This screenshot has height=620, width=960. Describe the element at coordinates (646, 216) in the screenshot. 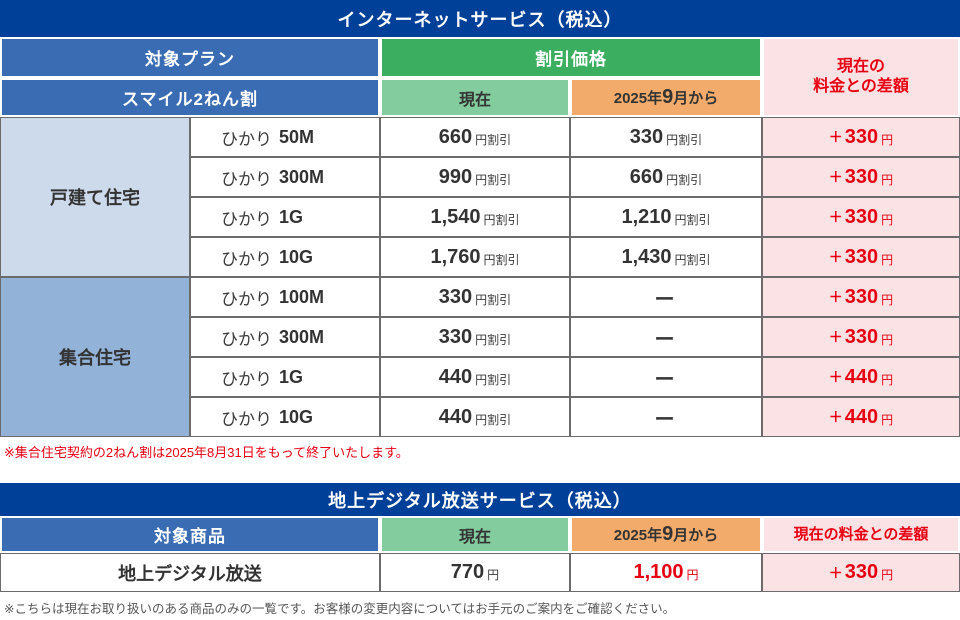

I see `sept-discount-value: 1,210` at that location.